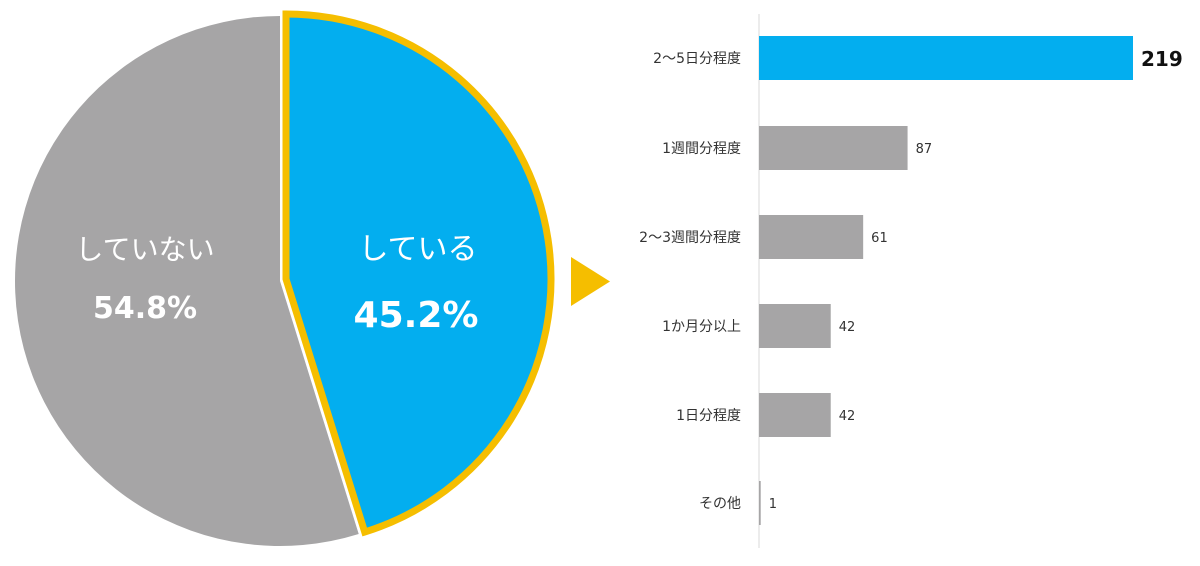 The width and height of the screenshot is (1200, 566). What do you see at coordinates (416, 315) in the screenshot?
I see `pie-value-doing: 45.2%` at bounding box center [416, 315].